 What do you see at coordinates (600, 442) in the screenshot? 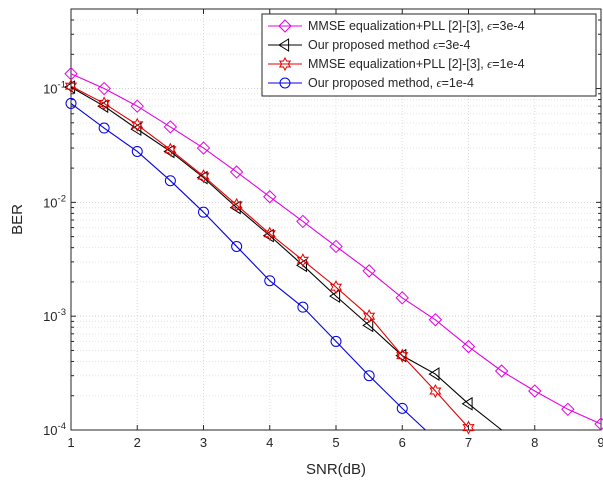
I see `x-tick-label: 9` at bounding box center [600, 442].